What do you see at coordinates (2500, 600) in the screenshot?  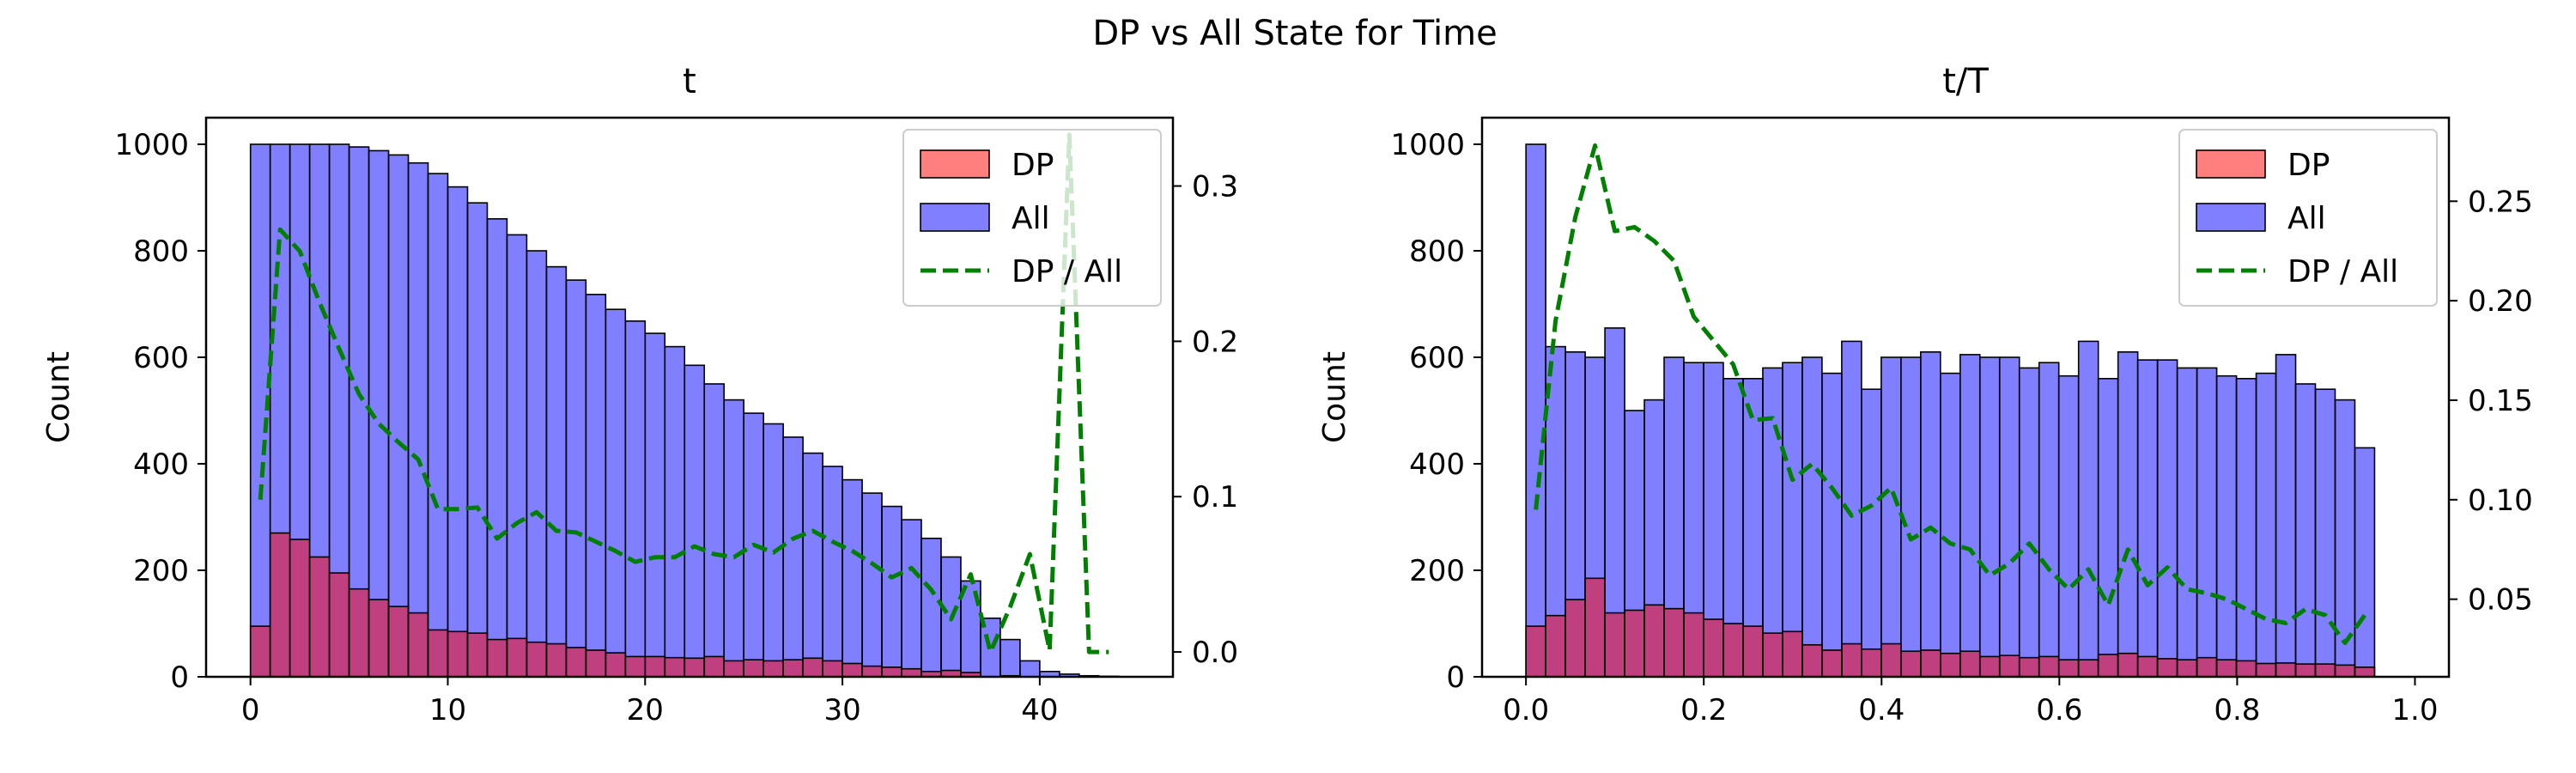 I see `y2-tick-label: 0.05` at bounding box center [2500, 600].